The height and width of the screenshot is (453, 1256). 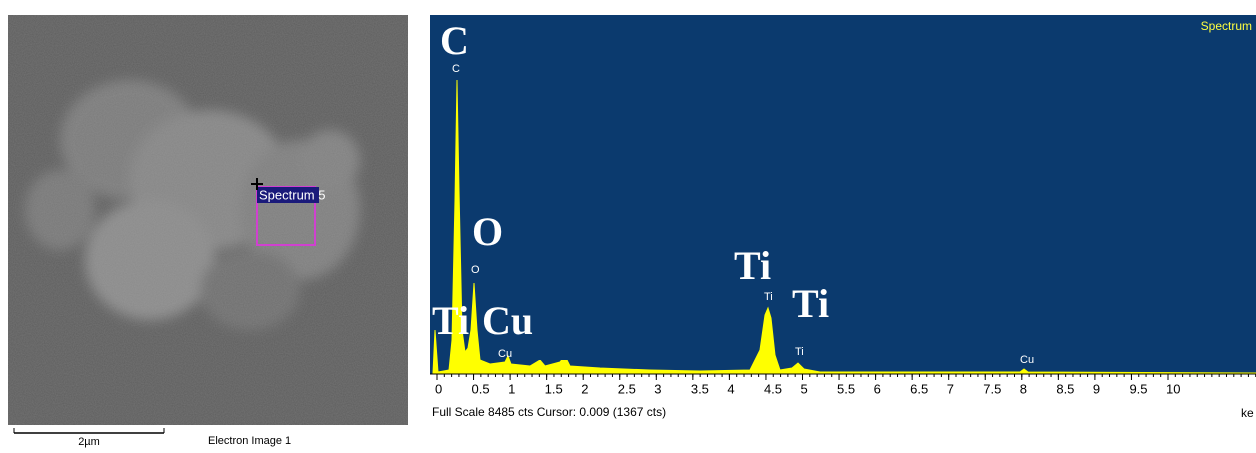 What do you see at coordinates (481, 388) in the screenshot?
I see `tick-label: 0.5` at bounding box center [481, 388].